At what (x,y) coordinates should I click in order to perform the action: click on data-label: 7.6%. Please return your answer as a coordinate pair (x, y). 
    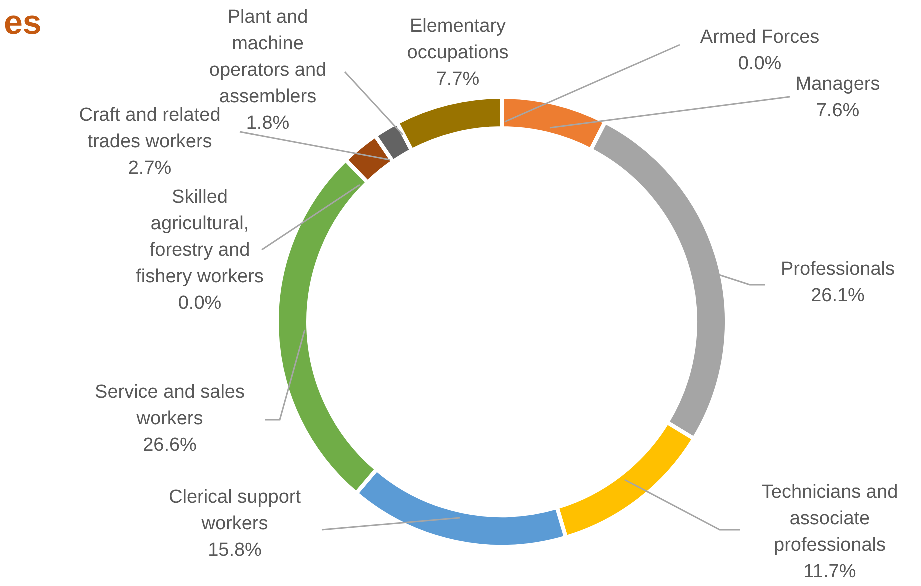
    Looking at the image, I should click on (838, 111).